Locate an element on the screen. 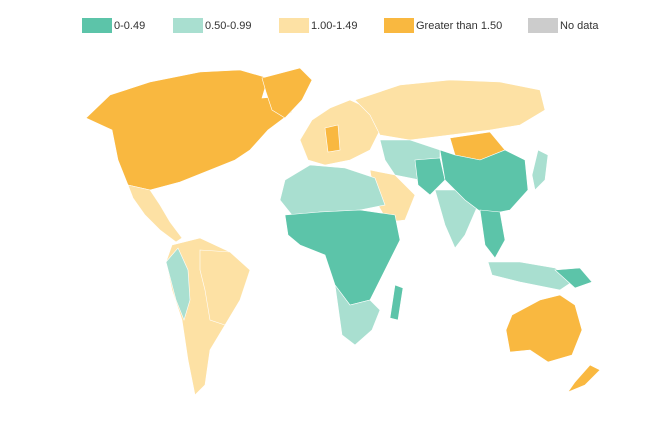  south-america-east is located at coordinates (225, 287).